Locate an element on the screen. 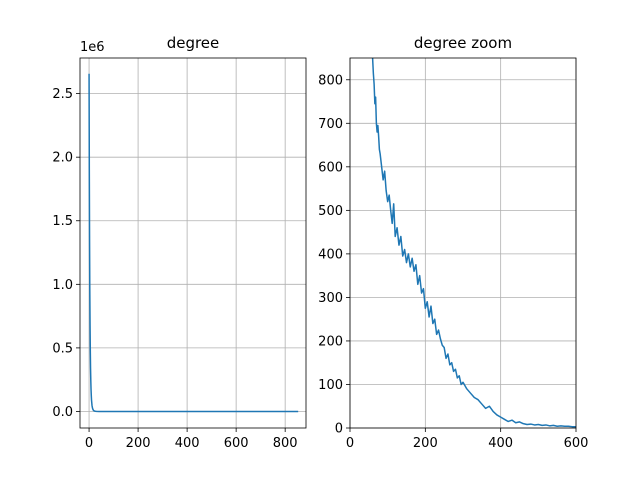 This screenshot has width=640, height=480. y-tick-label: 500 is located at coordinates (330, 211).